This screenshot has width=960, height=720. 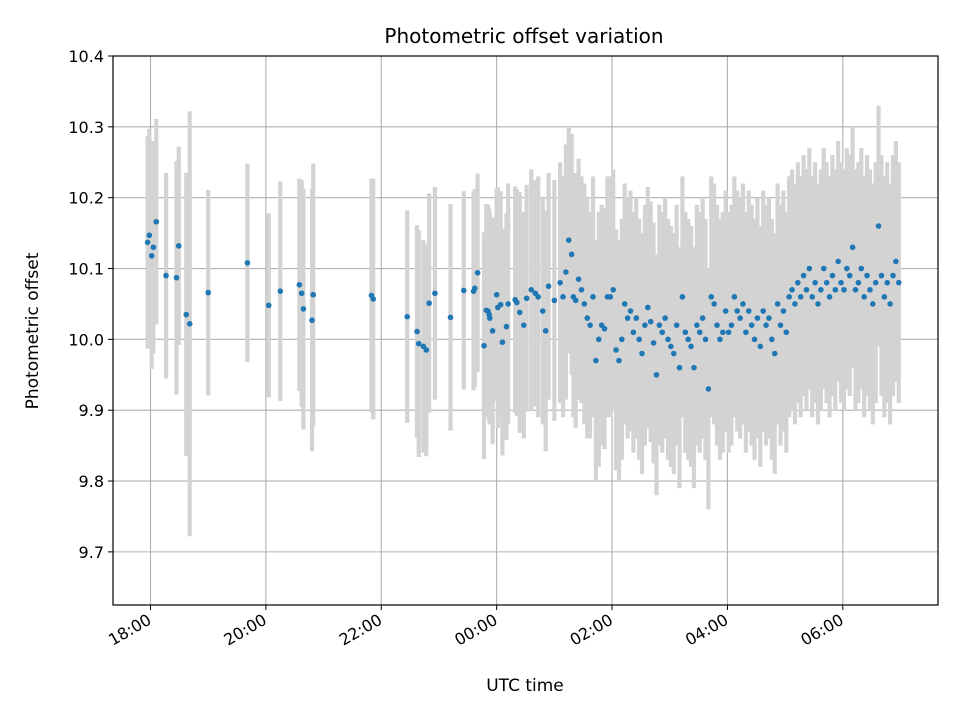 What do you see at coordinates (86, 339) in the screenshot?
I see `y-tick-label: 10.0` at bounding box center [86, 339].